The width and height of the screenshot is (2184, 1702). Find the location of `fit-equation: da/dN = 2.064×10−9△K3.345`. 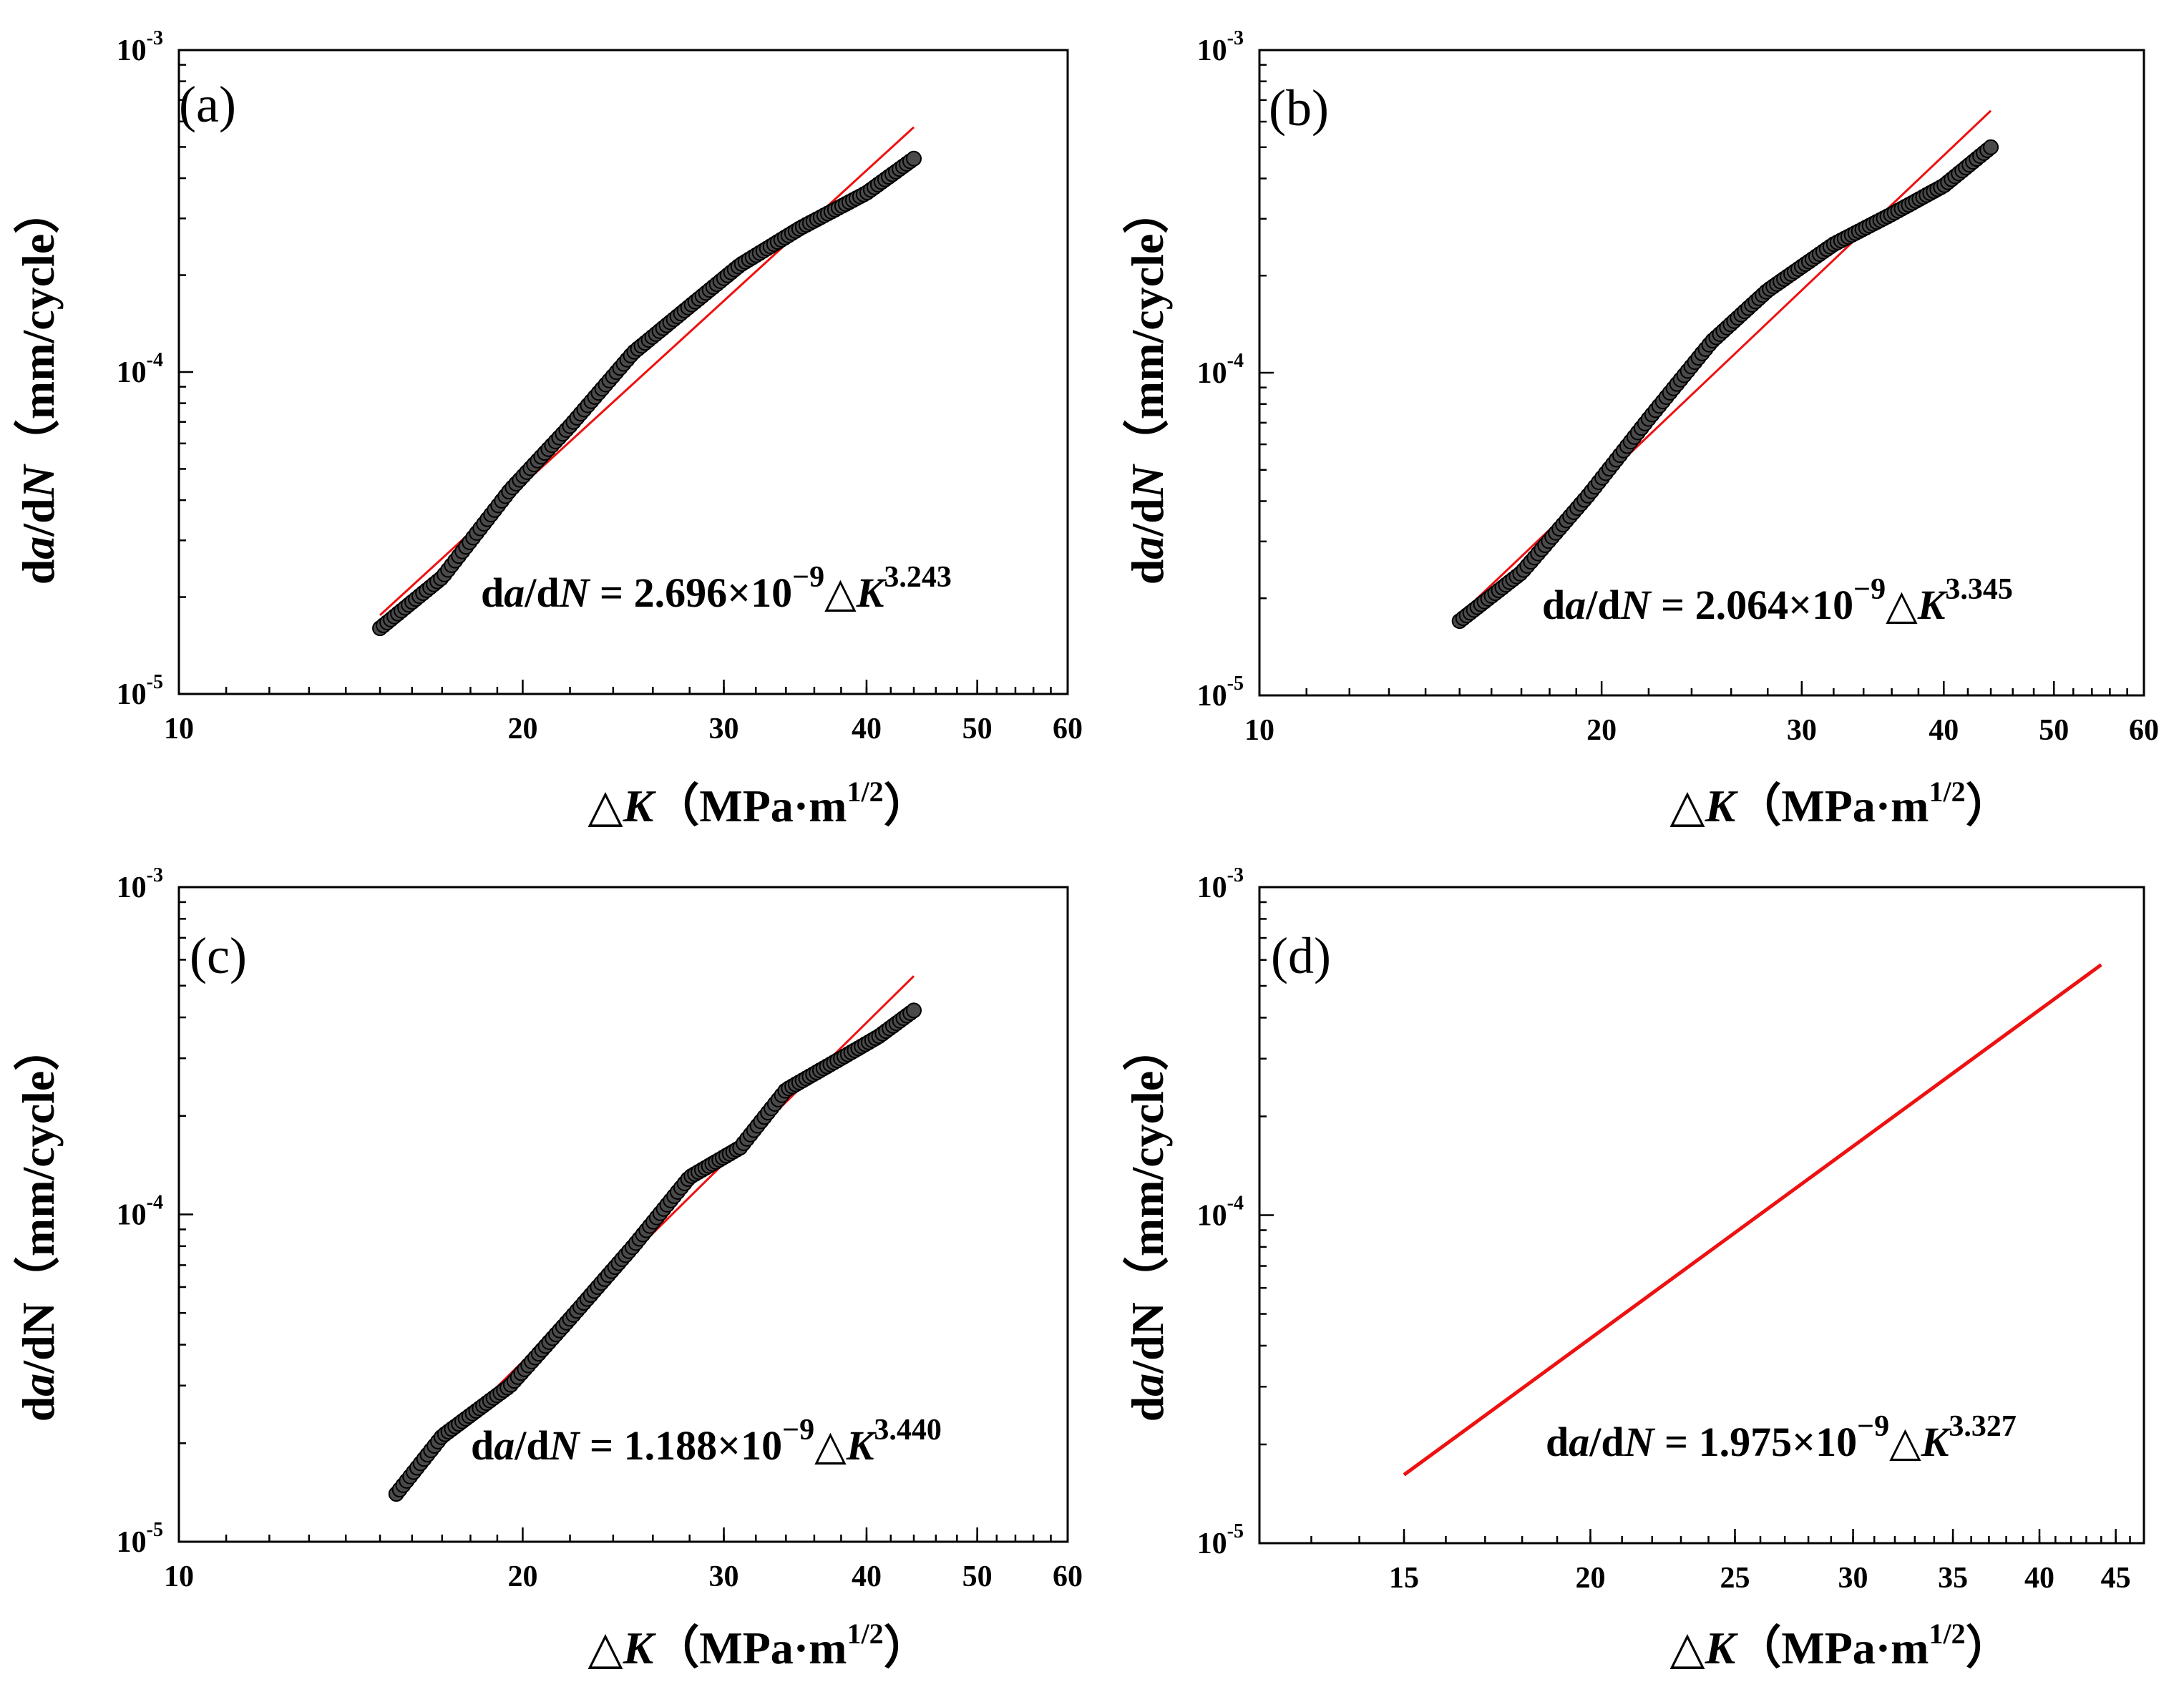

fit-equation: da/dN = 2.064×10−9△K3.345 is located at coordinates (1777, 600).